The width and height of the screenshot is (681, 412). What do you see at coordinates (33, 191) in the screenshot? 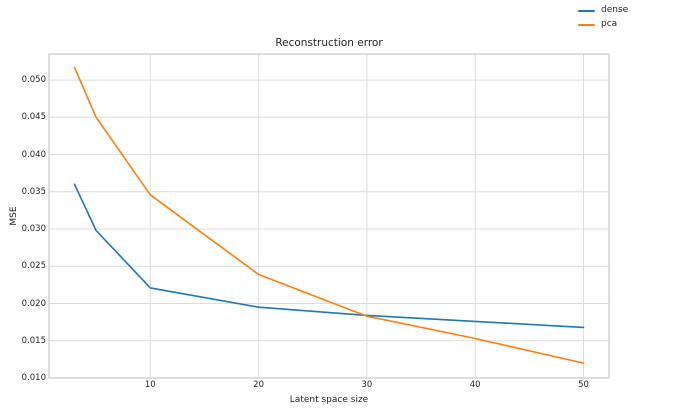
I see `y-tick-label: 0.035` at bounding box center [33, 191].